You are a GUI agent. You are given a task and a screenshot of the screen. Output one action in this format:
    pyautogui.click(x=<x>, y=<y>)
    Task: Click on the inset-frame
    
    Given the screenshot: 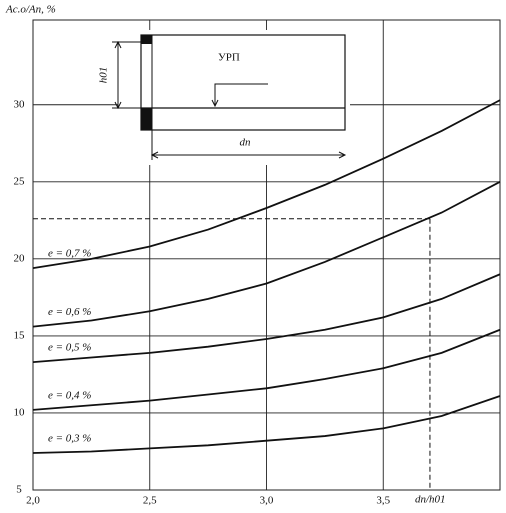 What is the action you would take?
    pyautogui.click(x=243, y=82)
    